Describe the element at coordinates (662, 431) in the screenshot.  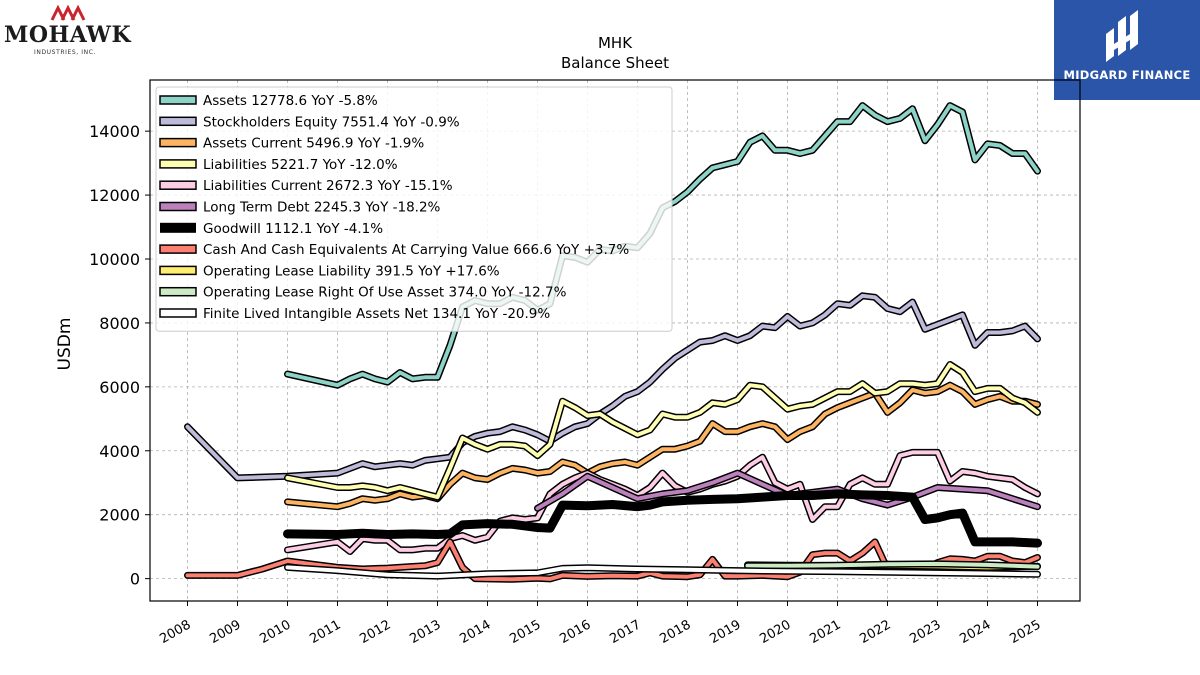
I see `series-line-liabilities` at that location.